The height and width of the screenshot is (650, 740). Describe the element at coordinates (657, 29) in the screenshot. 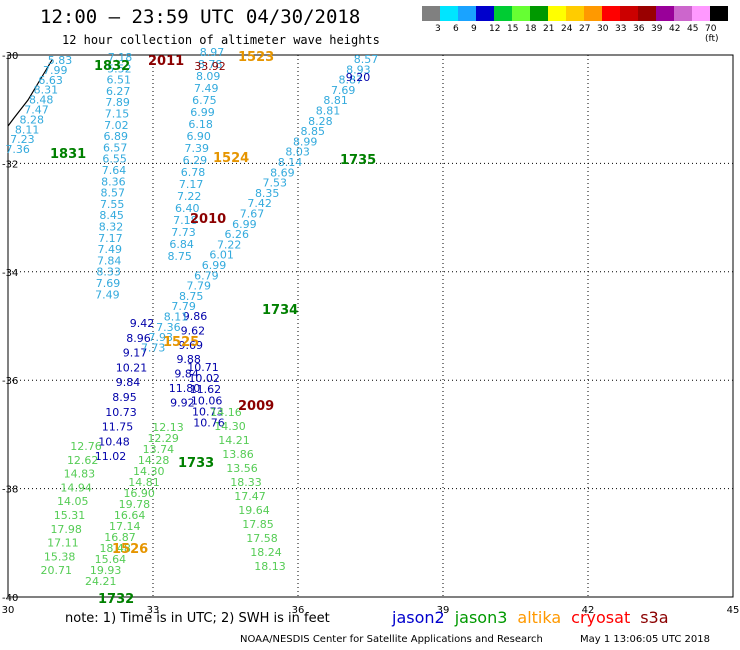

I see `scale-label: 39` at that location.